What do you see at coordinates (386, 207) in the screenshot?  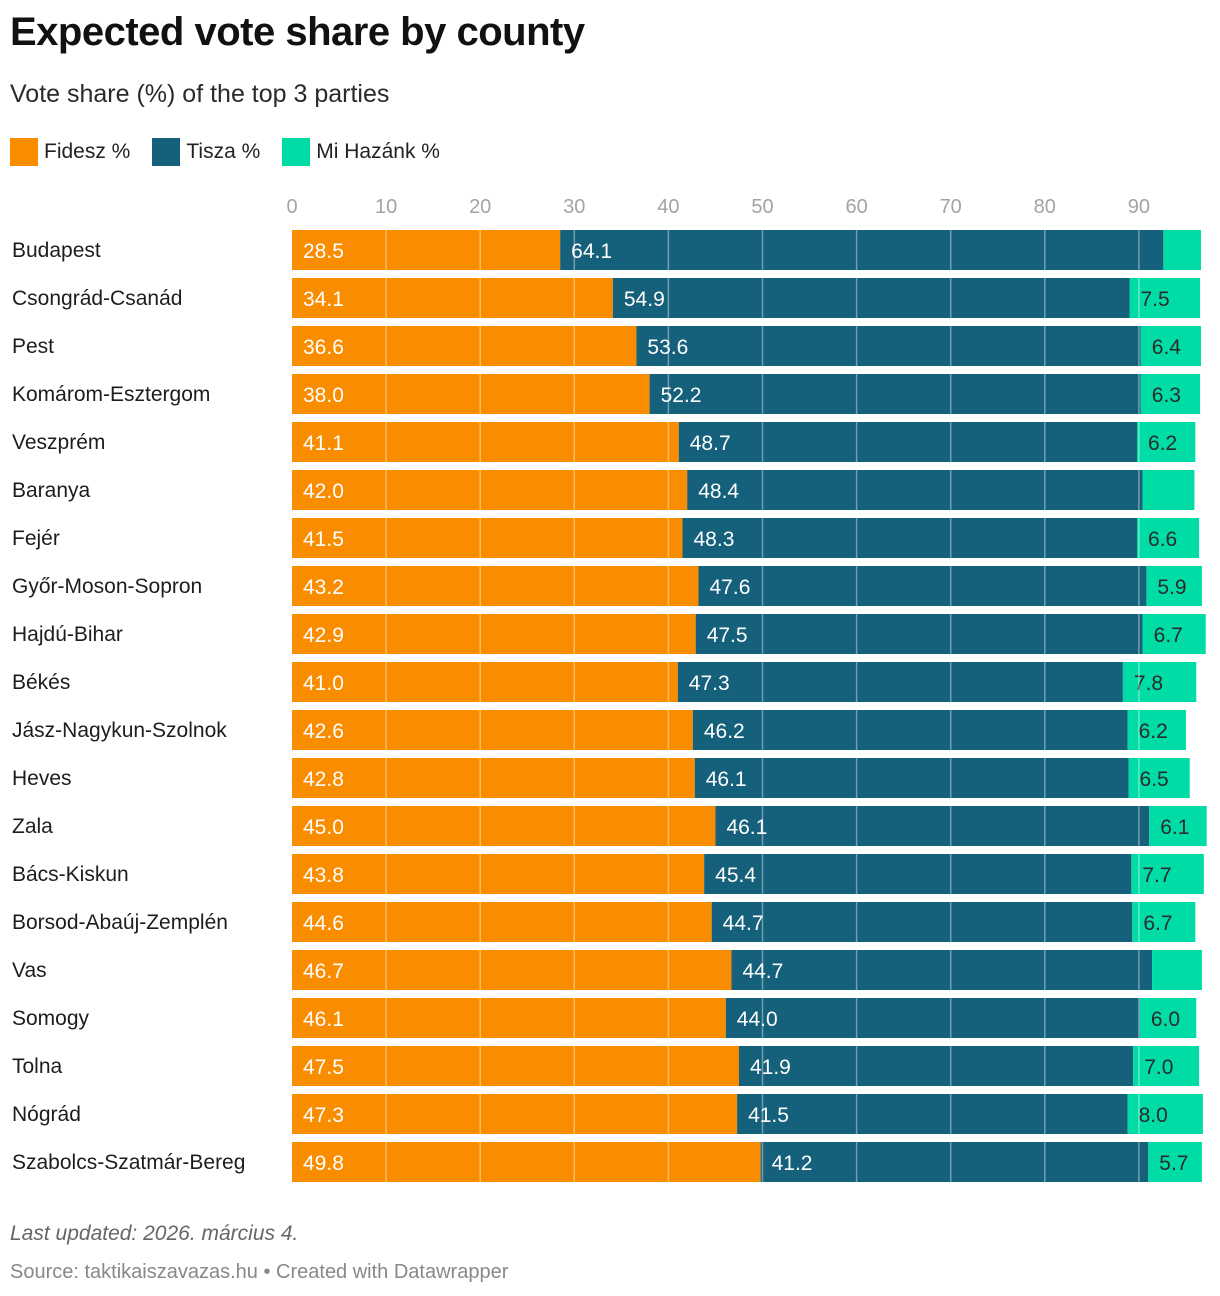 I see `x-tick-label-10: 10` at bounding box center [386, 207].